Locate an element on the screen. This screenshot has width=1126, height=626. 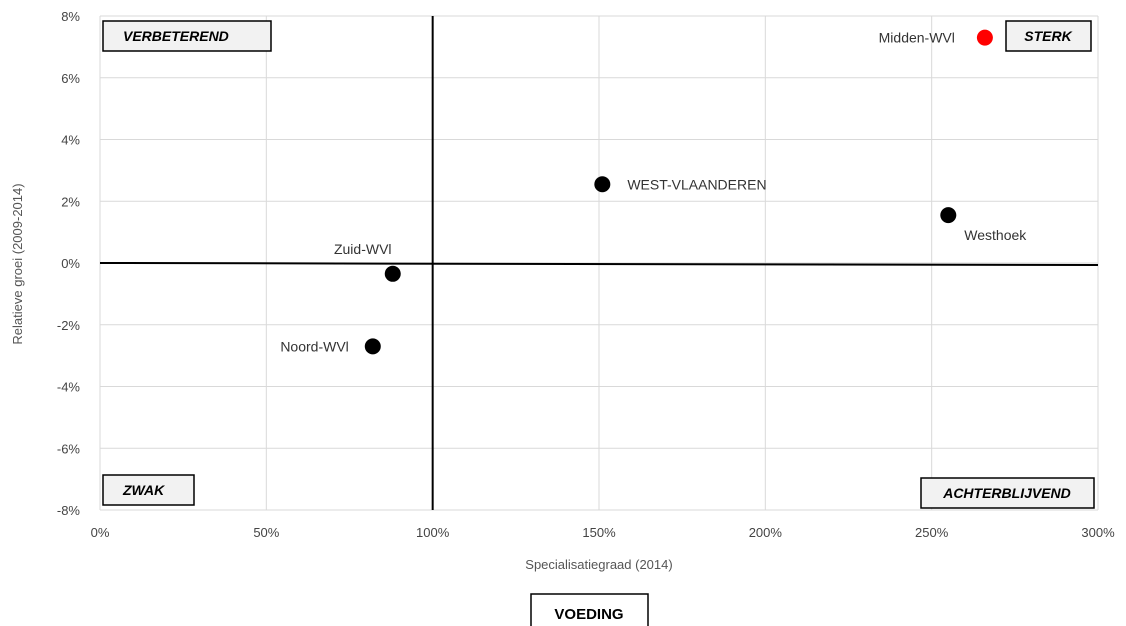
quadrant-text: STERK is located at coordinates (1048, 36).